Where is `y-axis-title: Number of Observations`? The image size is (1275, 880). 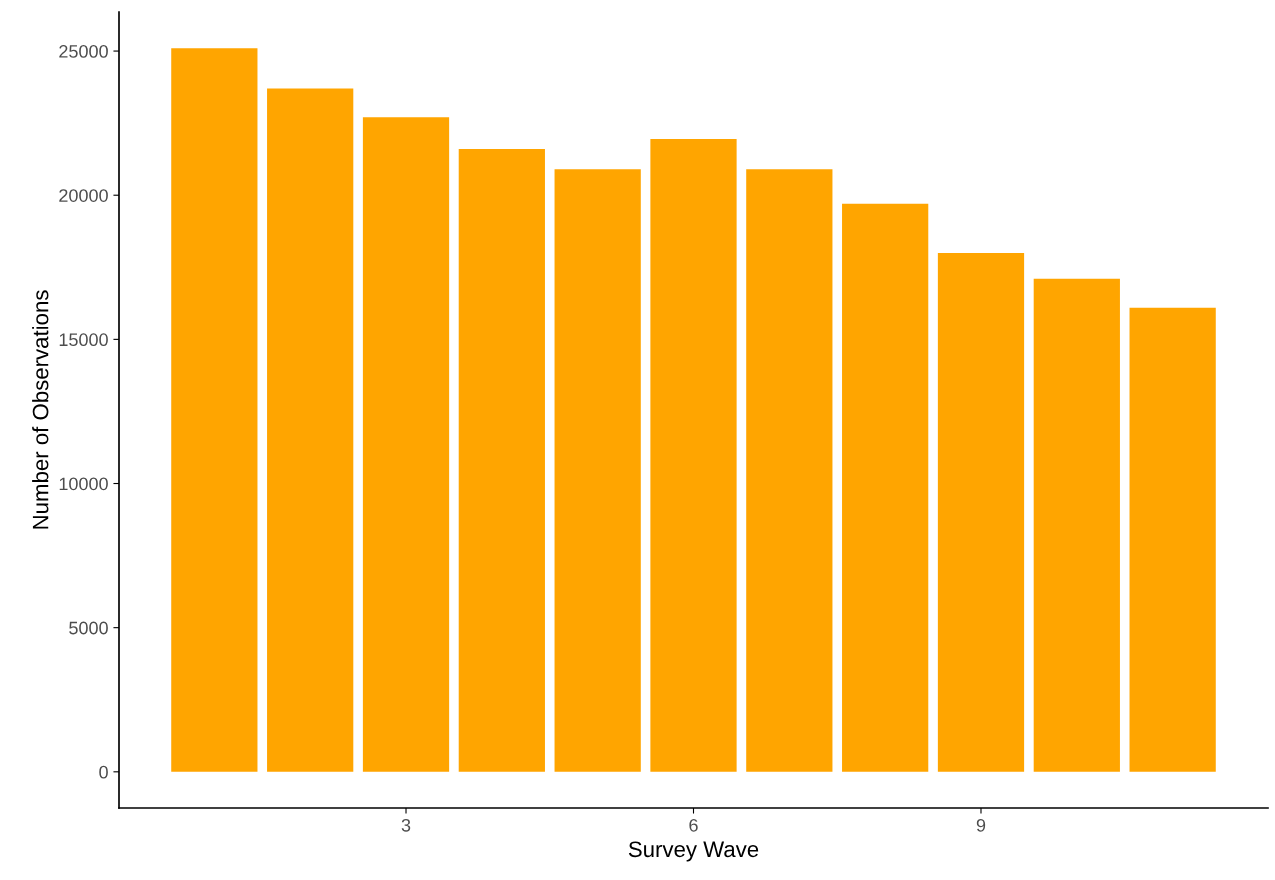 y-axis-title: Number of Observations is located at coordinates (40, 409).